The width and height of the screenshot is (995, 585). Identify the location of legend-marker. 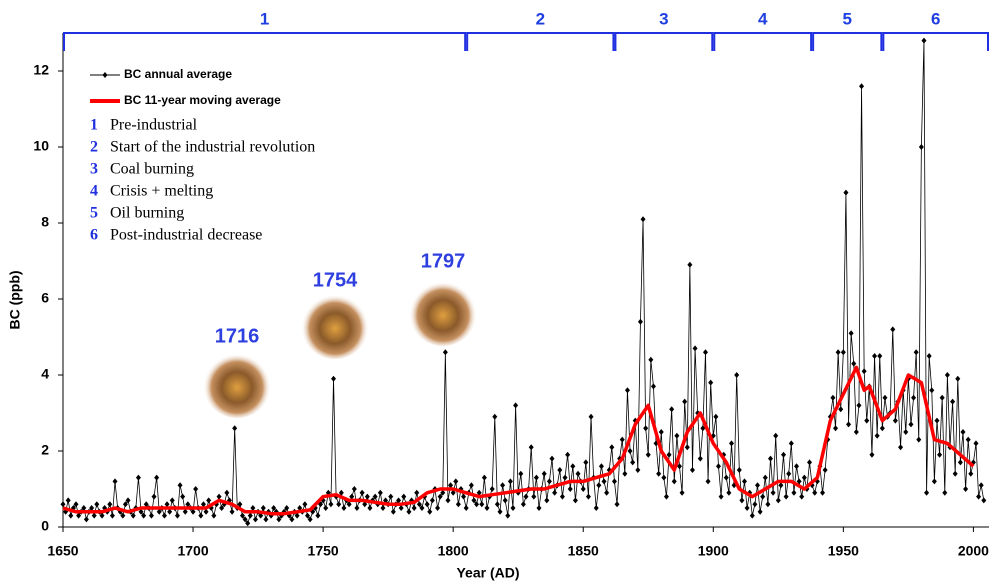
(105, 75).